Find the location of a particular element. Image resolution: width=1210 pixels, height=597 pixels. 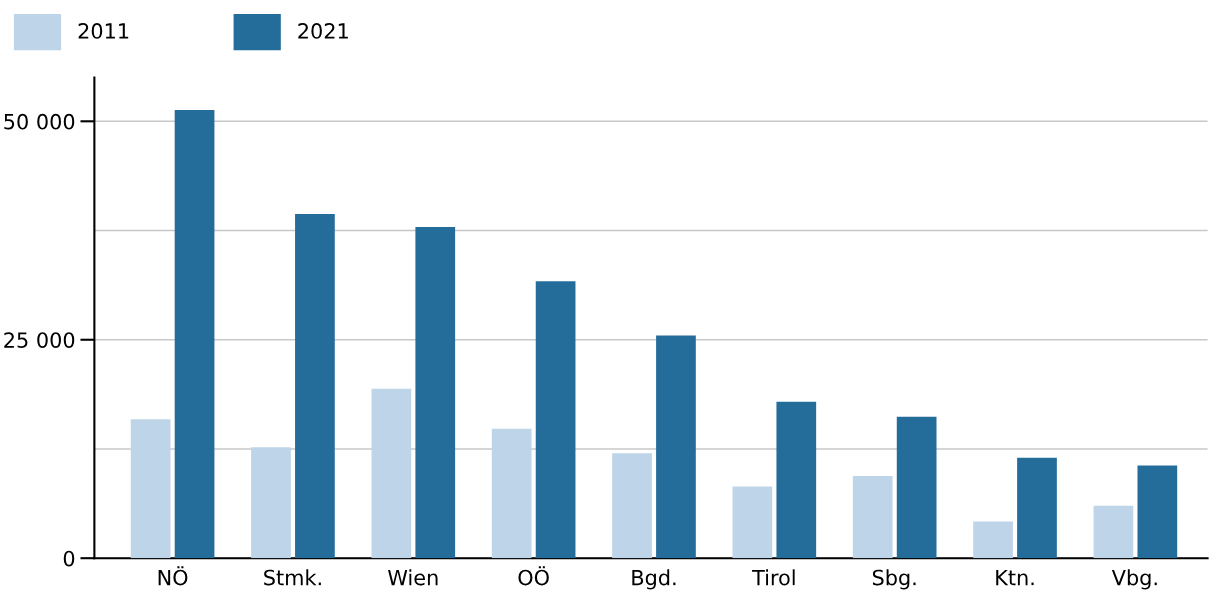

x-tick-label: Vbg. is located at coordinates (1134, 579).